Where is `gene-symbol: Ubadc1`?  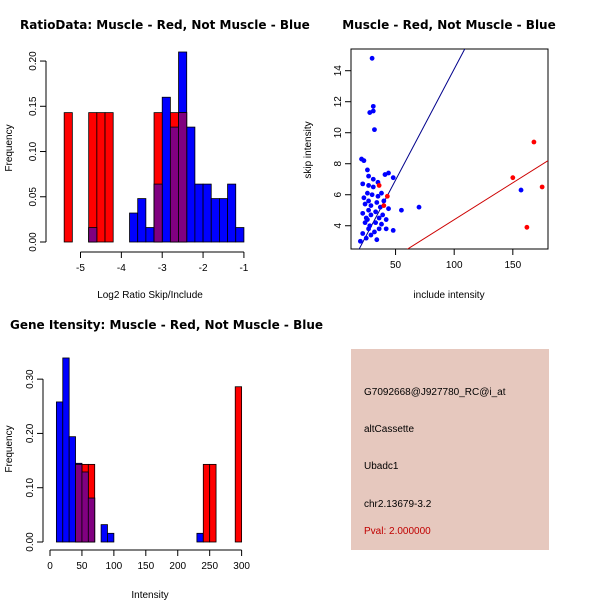
gene-symbol: Ubadc1 is located at coordinates (381, 466).